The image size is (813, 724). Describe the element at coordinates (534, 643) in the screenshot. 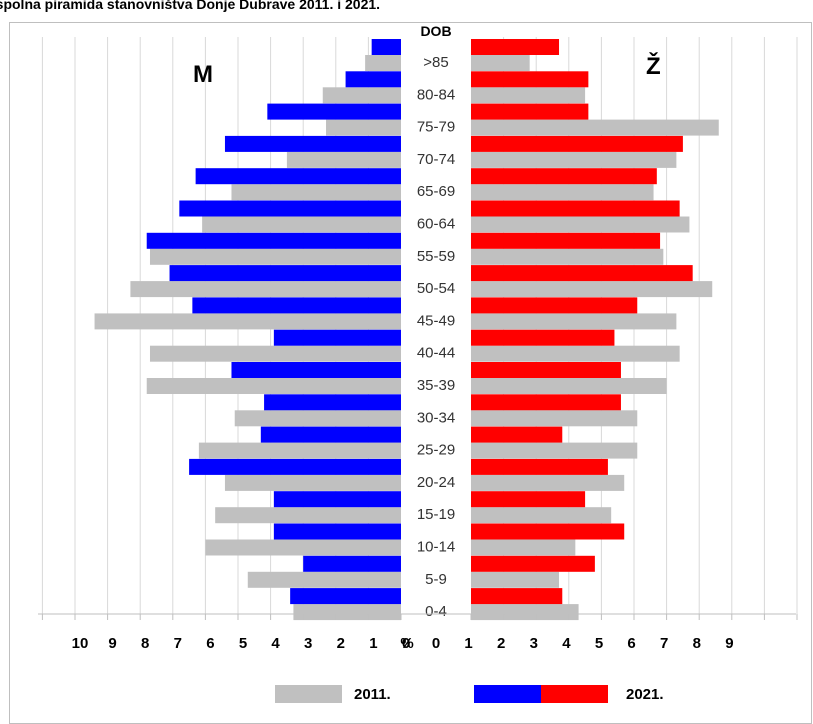

I see `x-tick-label-right: 3` at that location.